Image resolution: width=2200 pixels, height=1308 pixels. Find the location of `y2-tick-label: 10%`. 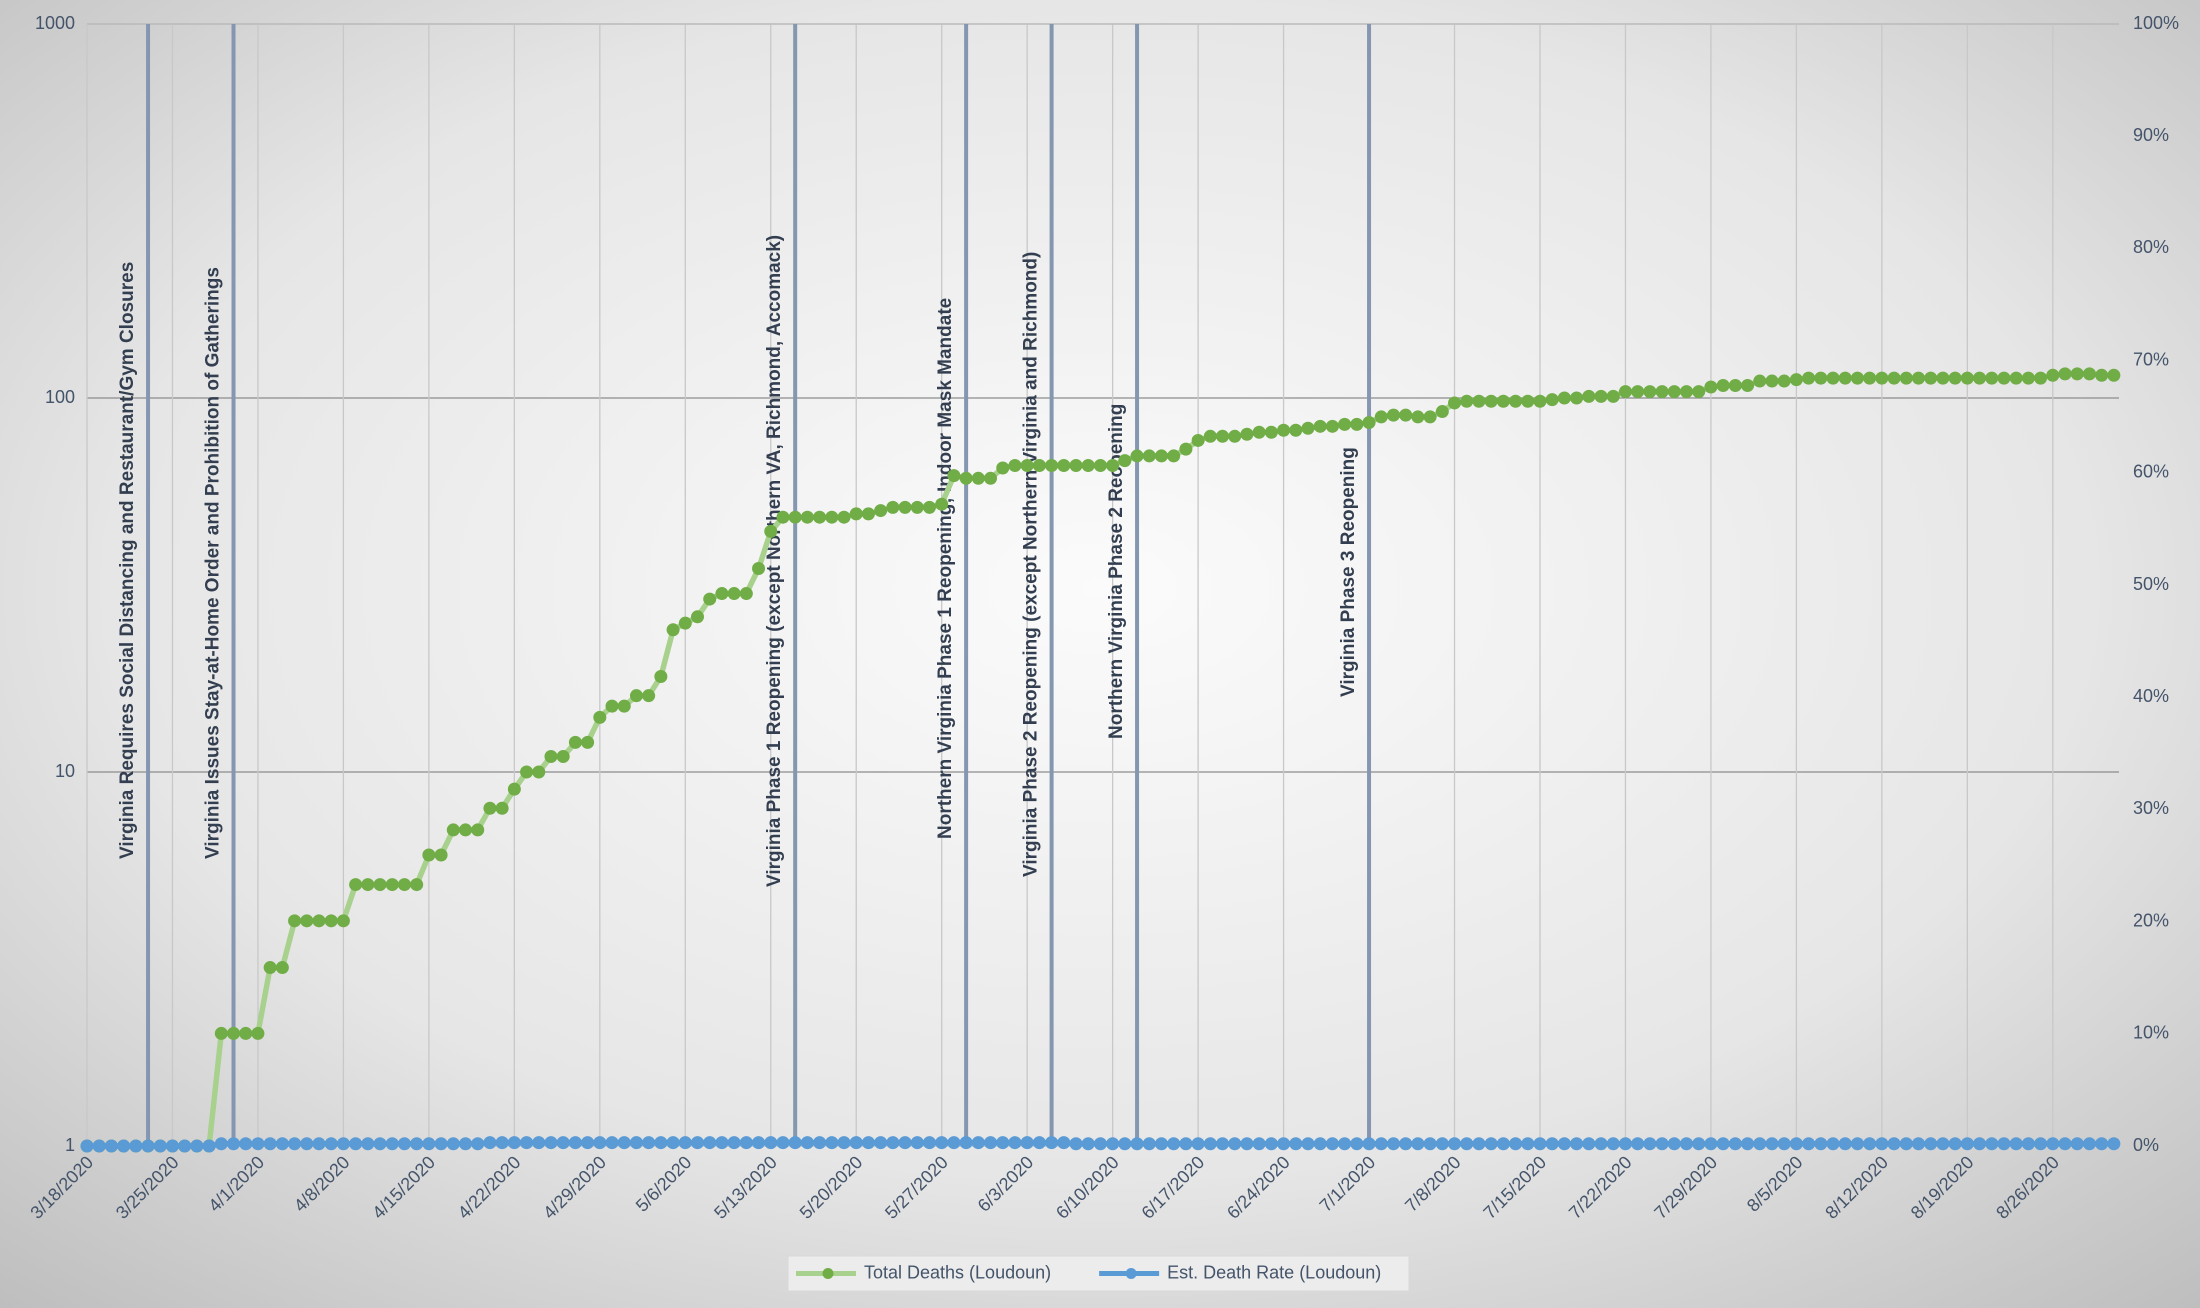

y2-tick-label: 10% is located at coordinates (2151, 1033).